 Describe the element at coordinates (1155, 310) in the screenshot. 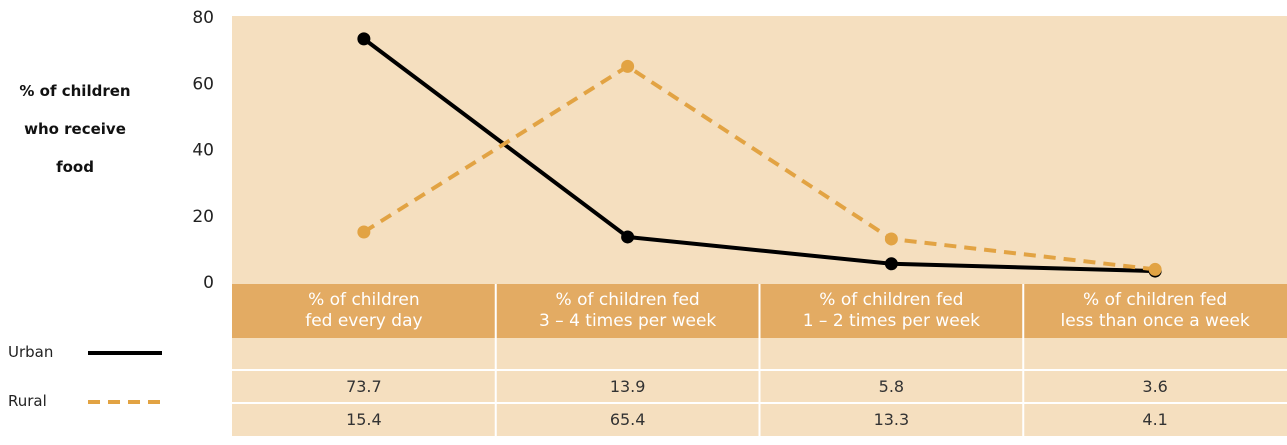

I see `column-header: % of children fed less than once a week` at that location.